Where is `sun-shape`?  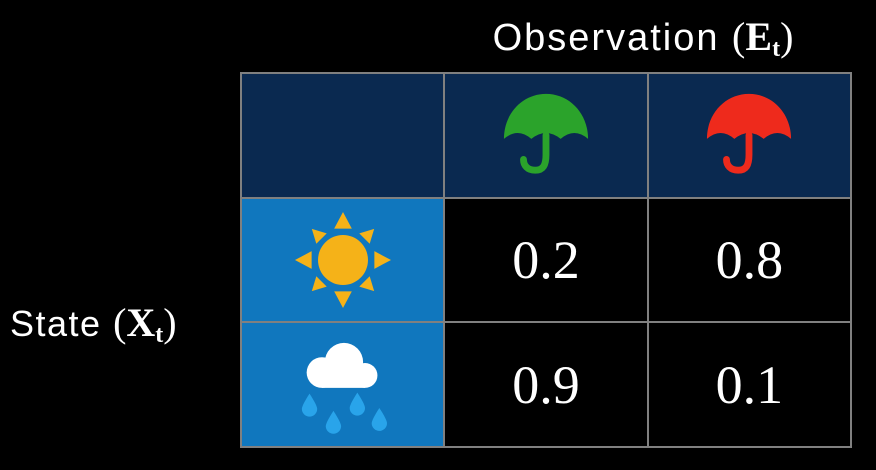 sun-shape is located at coordinates (342, 260).